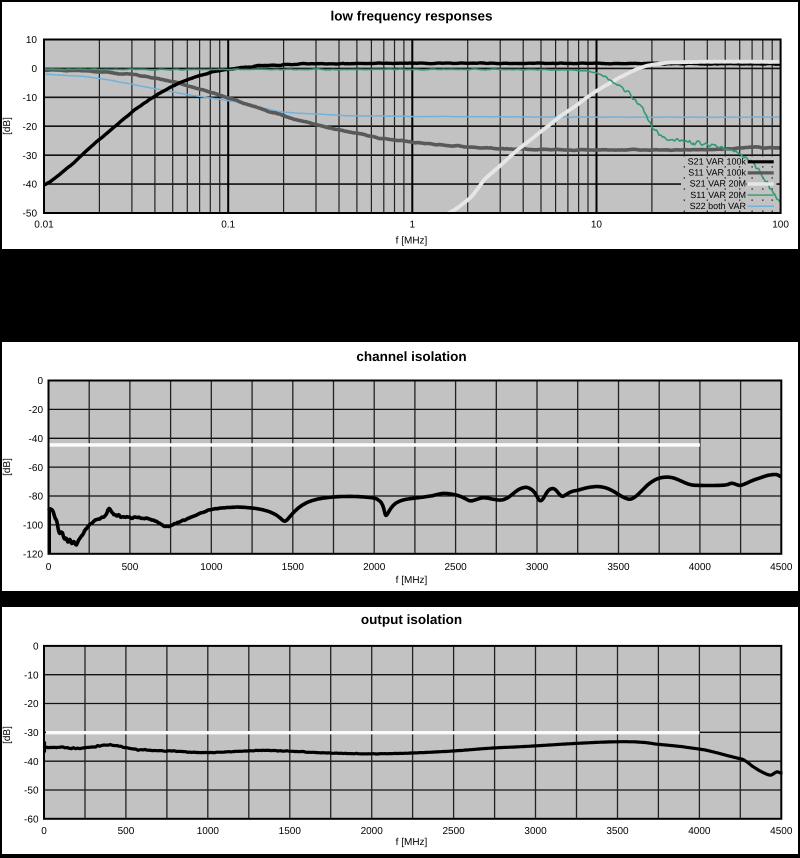 The height and width of the screenshot is (858, 800). What do you see at coordinates (718, 206) in the screenshot?
I see `svg-text: S22 both VAR` at bounding box center [718, 206].